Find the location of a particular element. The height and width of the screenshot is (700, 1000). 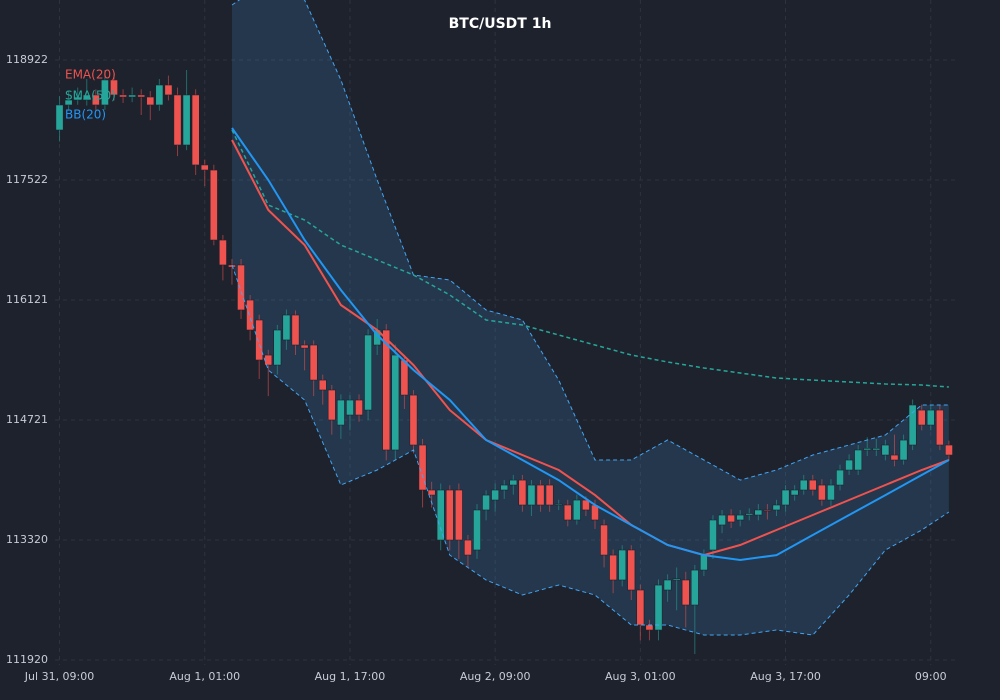

x-tick-label: Aug 1, 01:00 is located at coordinates (204, 676).